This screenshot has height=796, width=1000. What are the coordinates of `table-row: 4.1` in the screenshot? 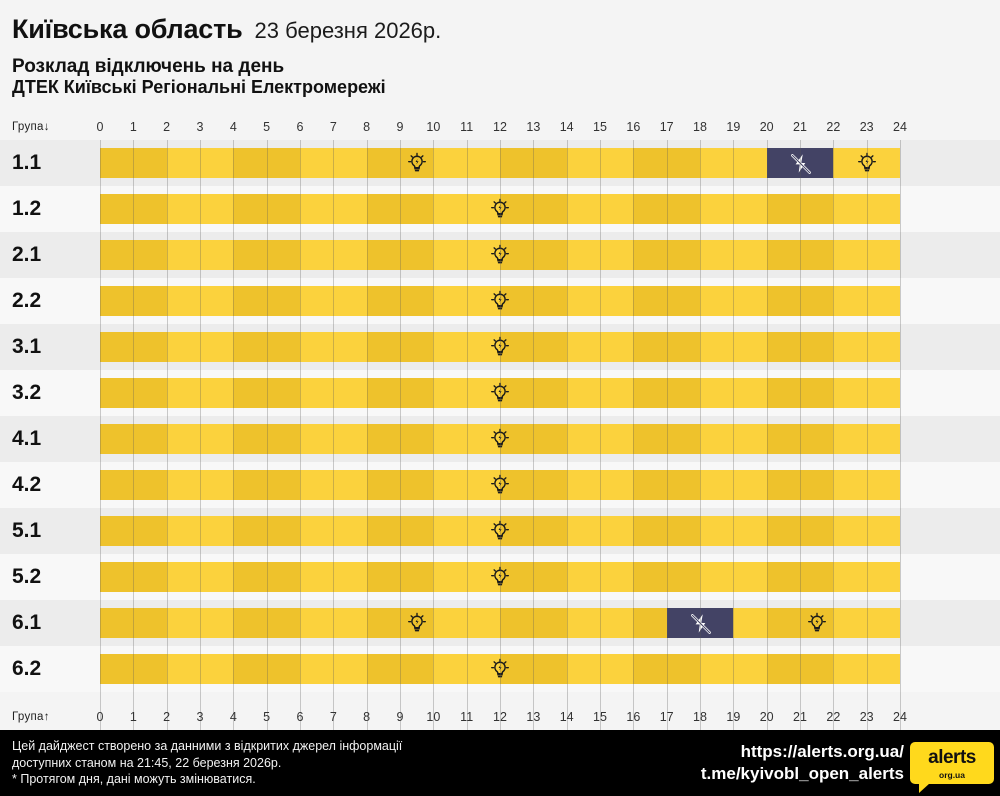 It's located at (500, 439).